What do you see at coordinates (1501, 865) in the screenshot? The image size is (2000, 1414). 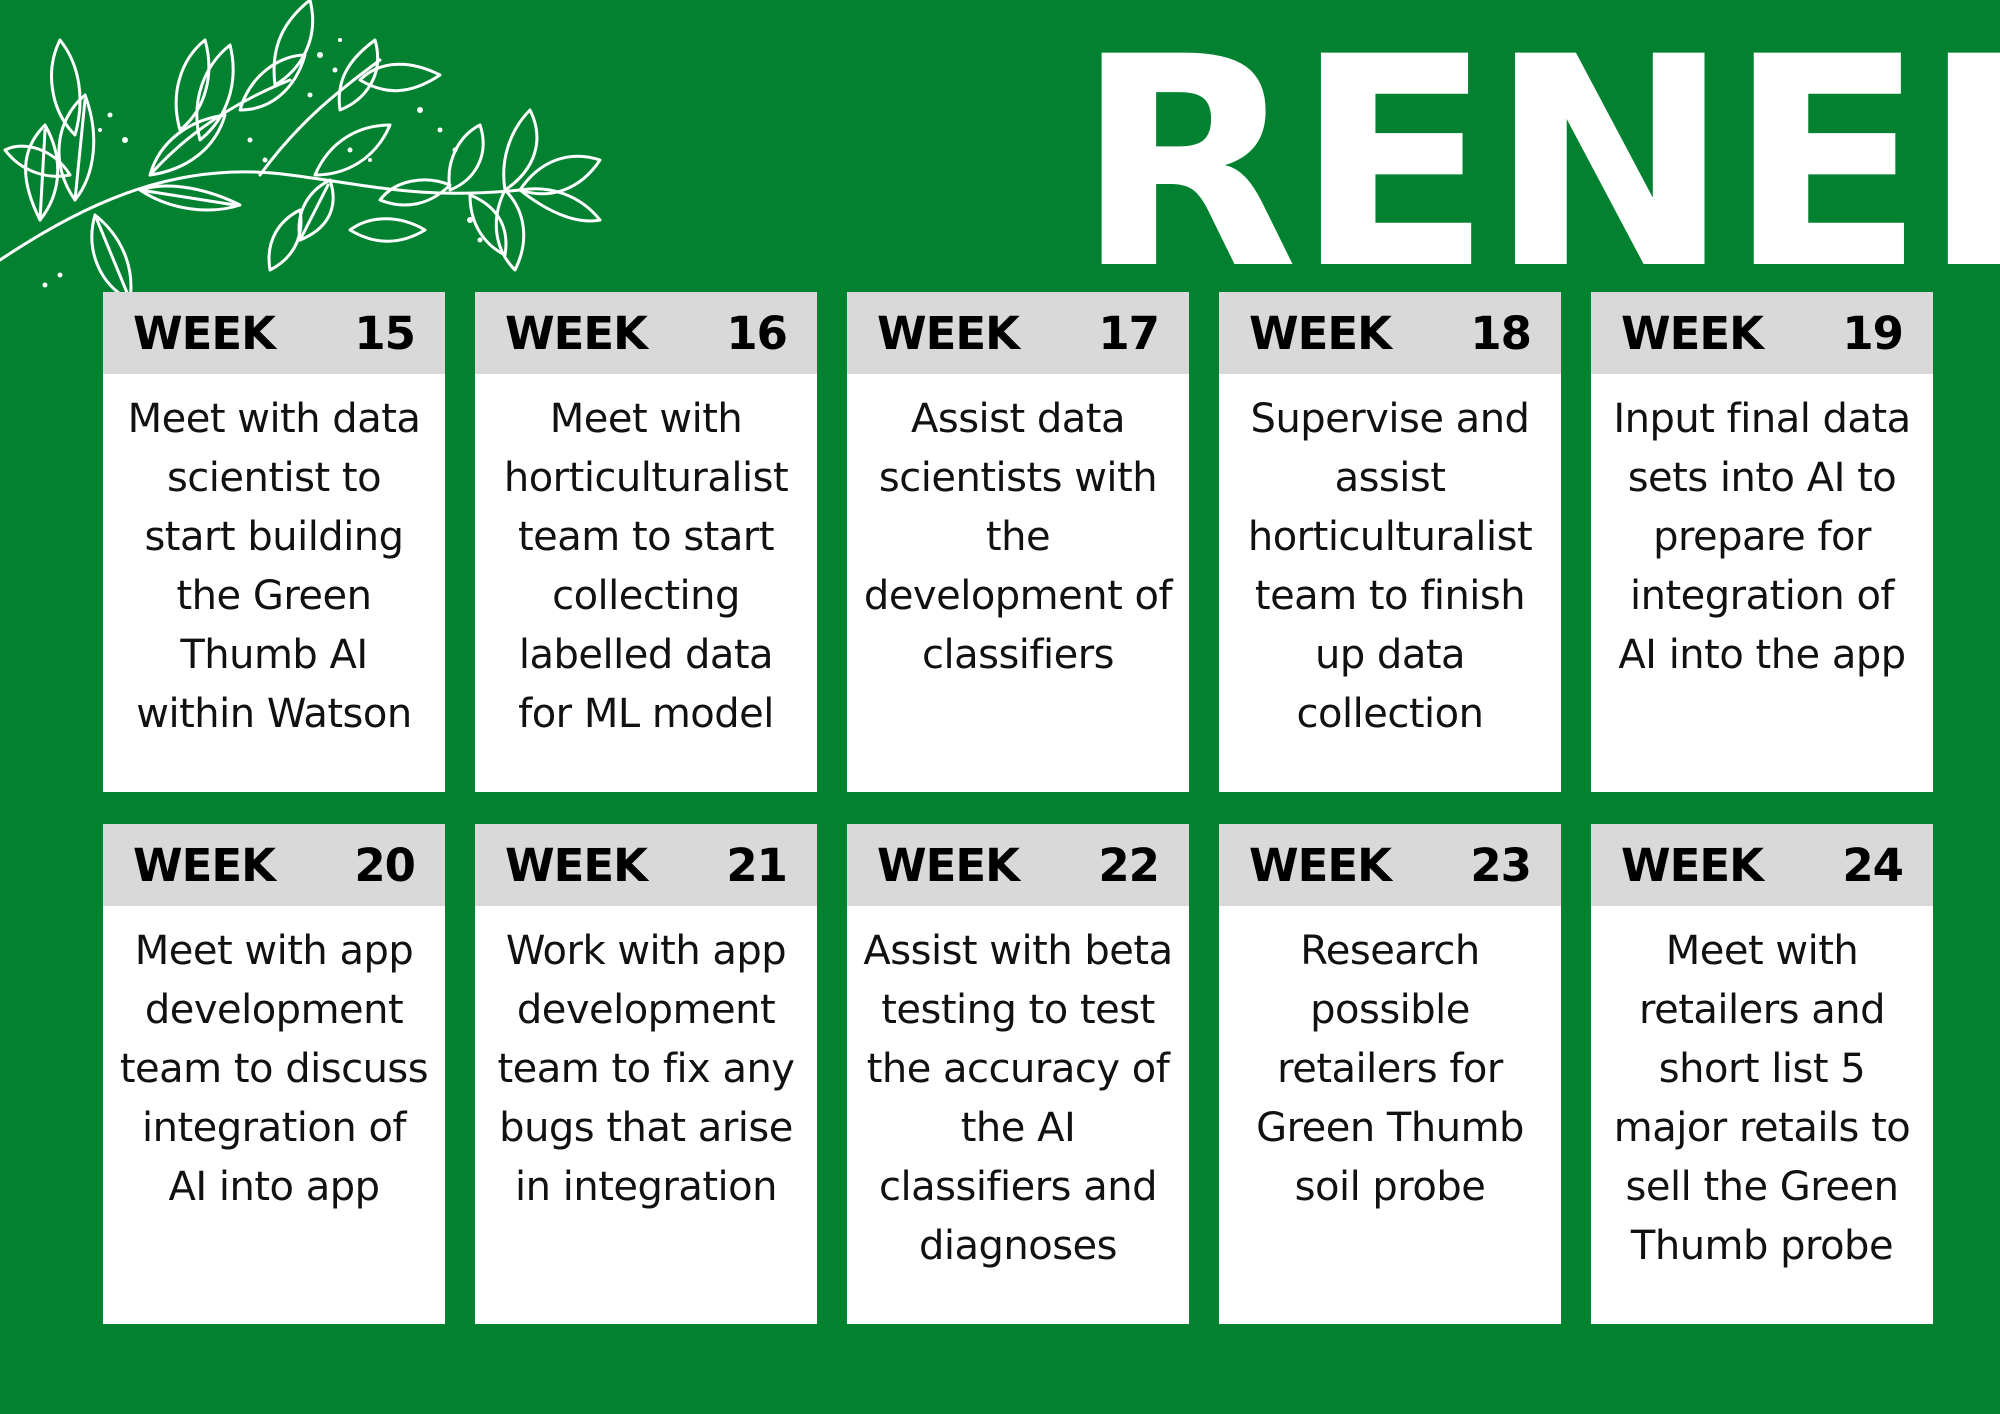 I see `week-number: 23` at bounding box center [1501, 865].